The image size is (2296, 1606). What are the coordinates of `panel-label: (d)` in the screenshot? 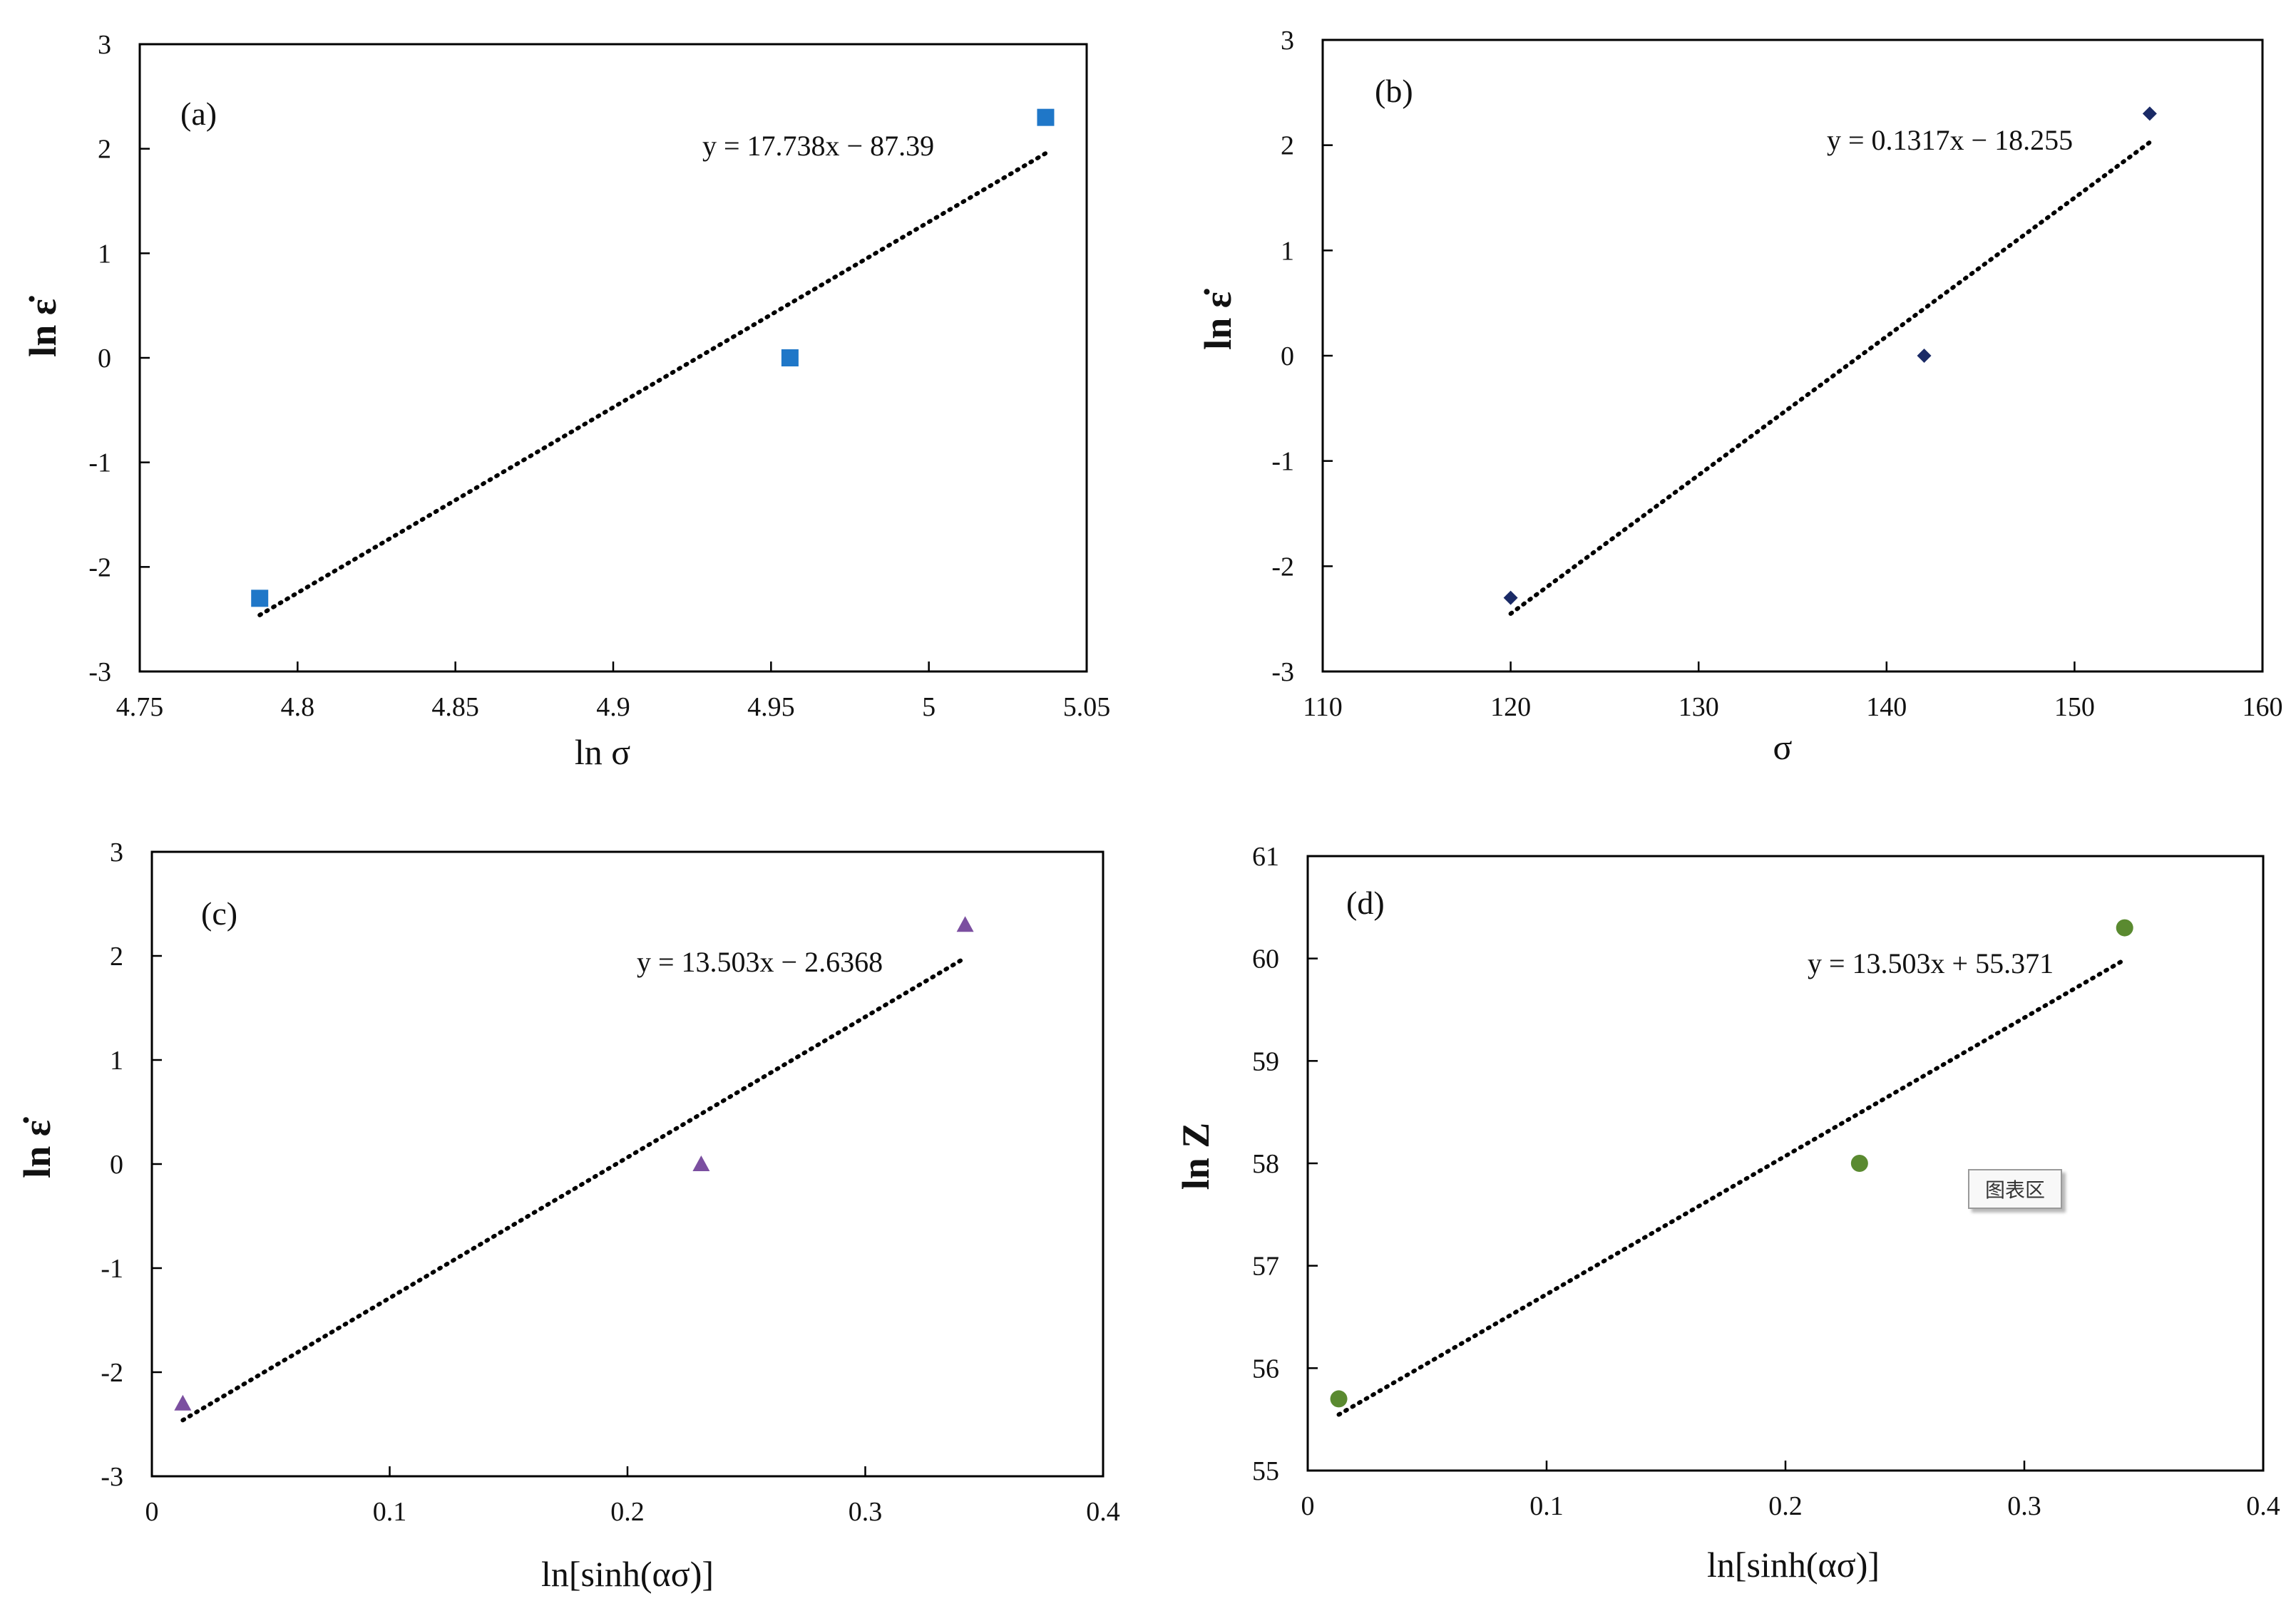 It's located at (1365, 903).